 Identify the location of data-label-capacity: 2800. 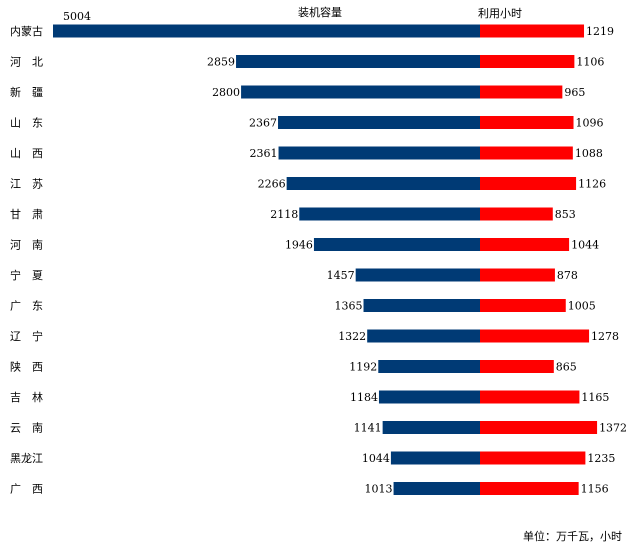
(226, 92).